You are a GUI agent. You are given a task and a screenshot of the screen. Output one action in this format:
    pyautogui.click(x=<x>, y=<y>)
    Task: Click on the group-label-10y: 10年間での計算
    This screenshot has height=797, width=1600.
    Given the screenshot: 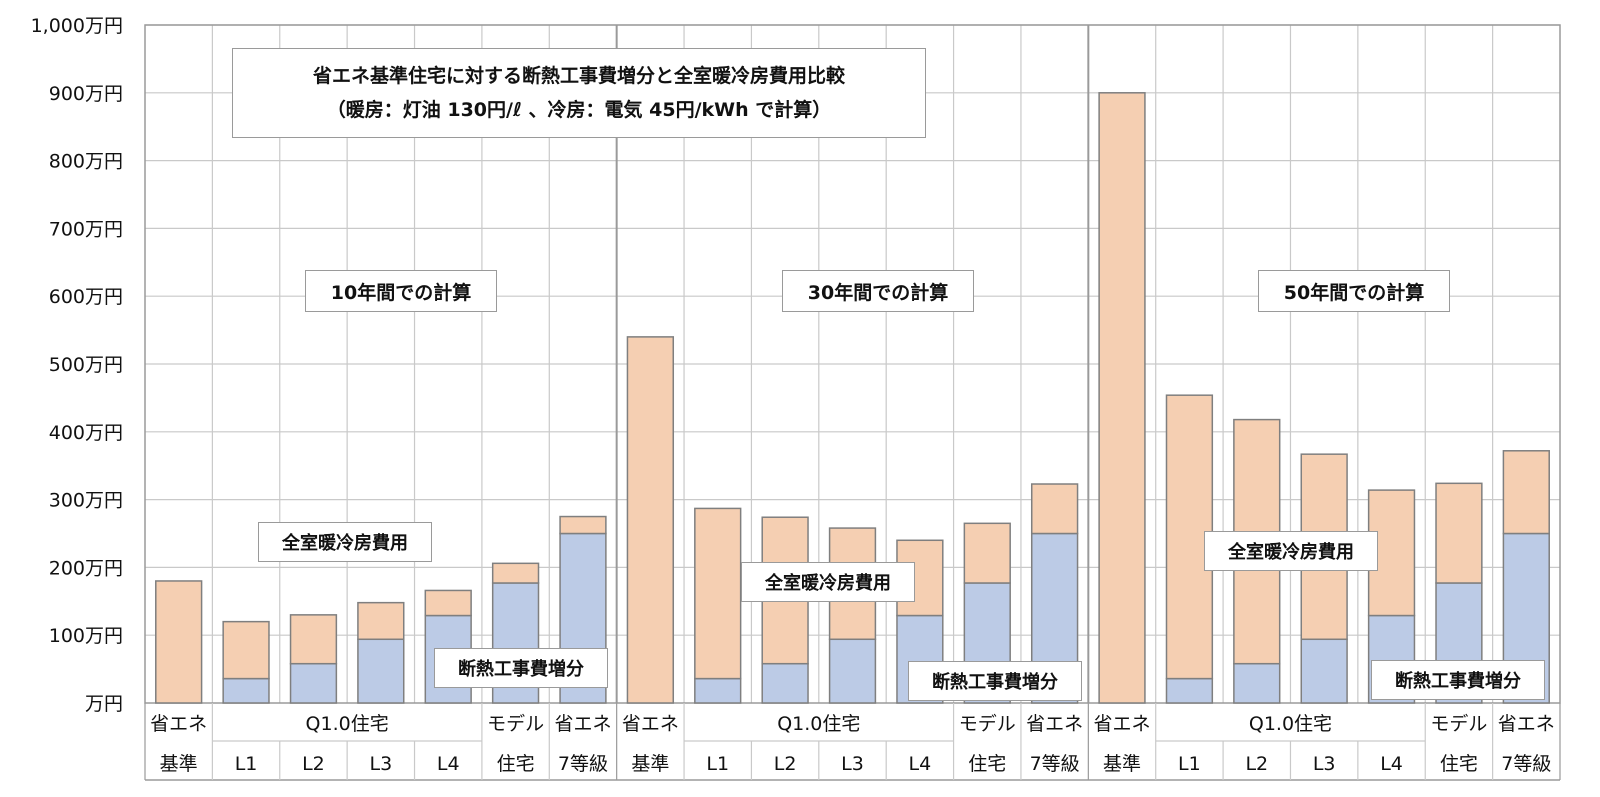 What is the action you would take?
    pyautogui.click(x=401, y=291)
    